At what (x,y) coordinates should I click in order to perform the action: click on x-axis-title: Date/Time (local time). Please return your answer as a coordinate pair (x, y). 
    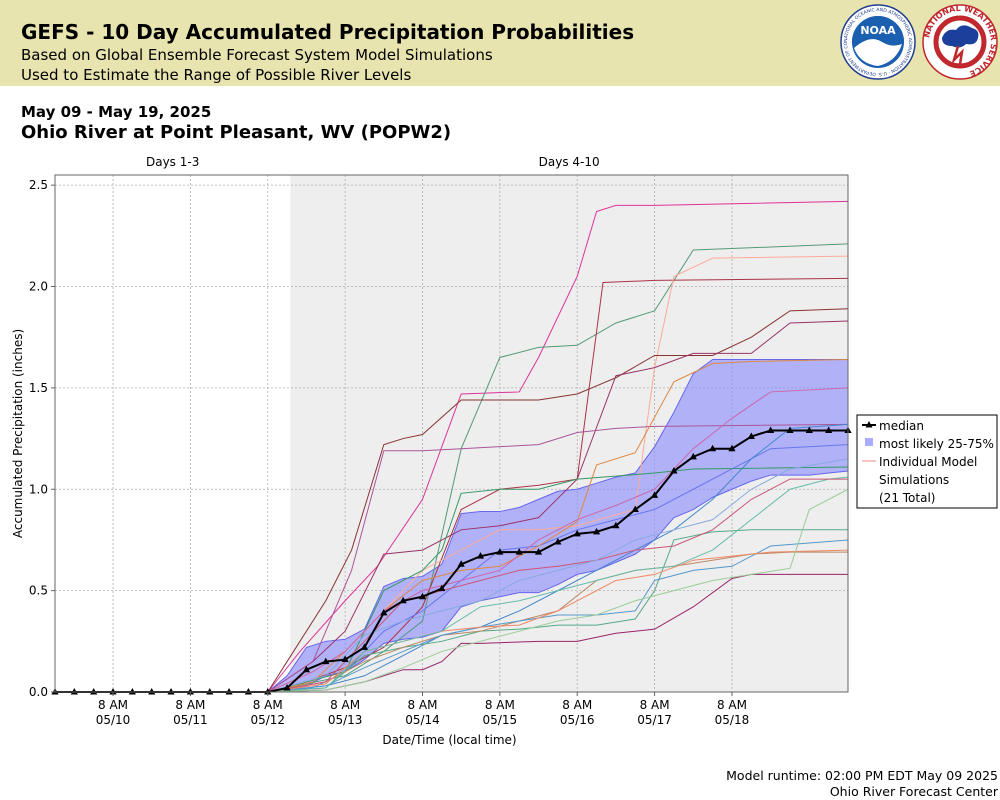
    Looking at the image, I should click on (449, 740).